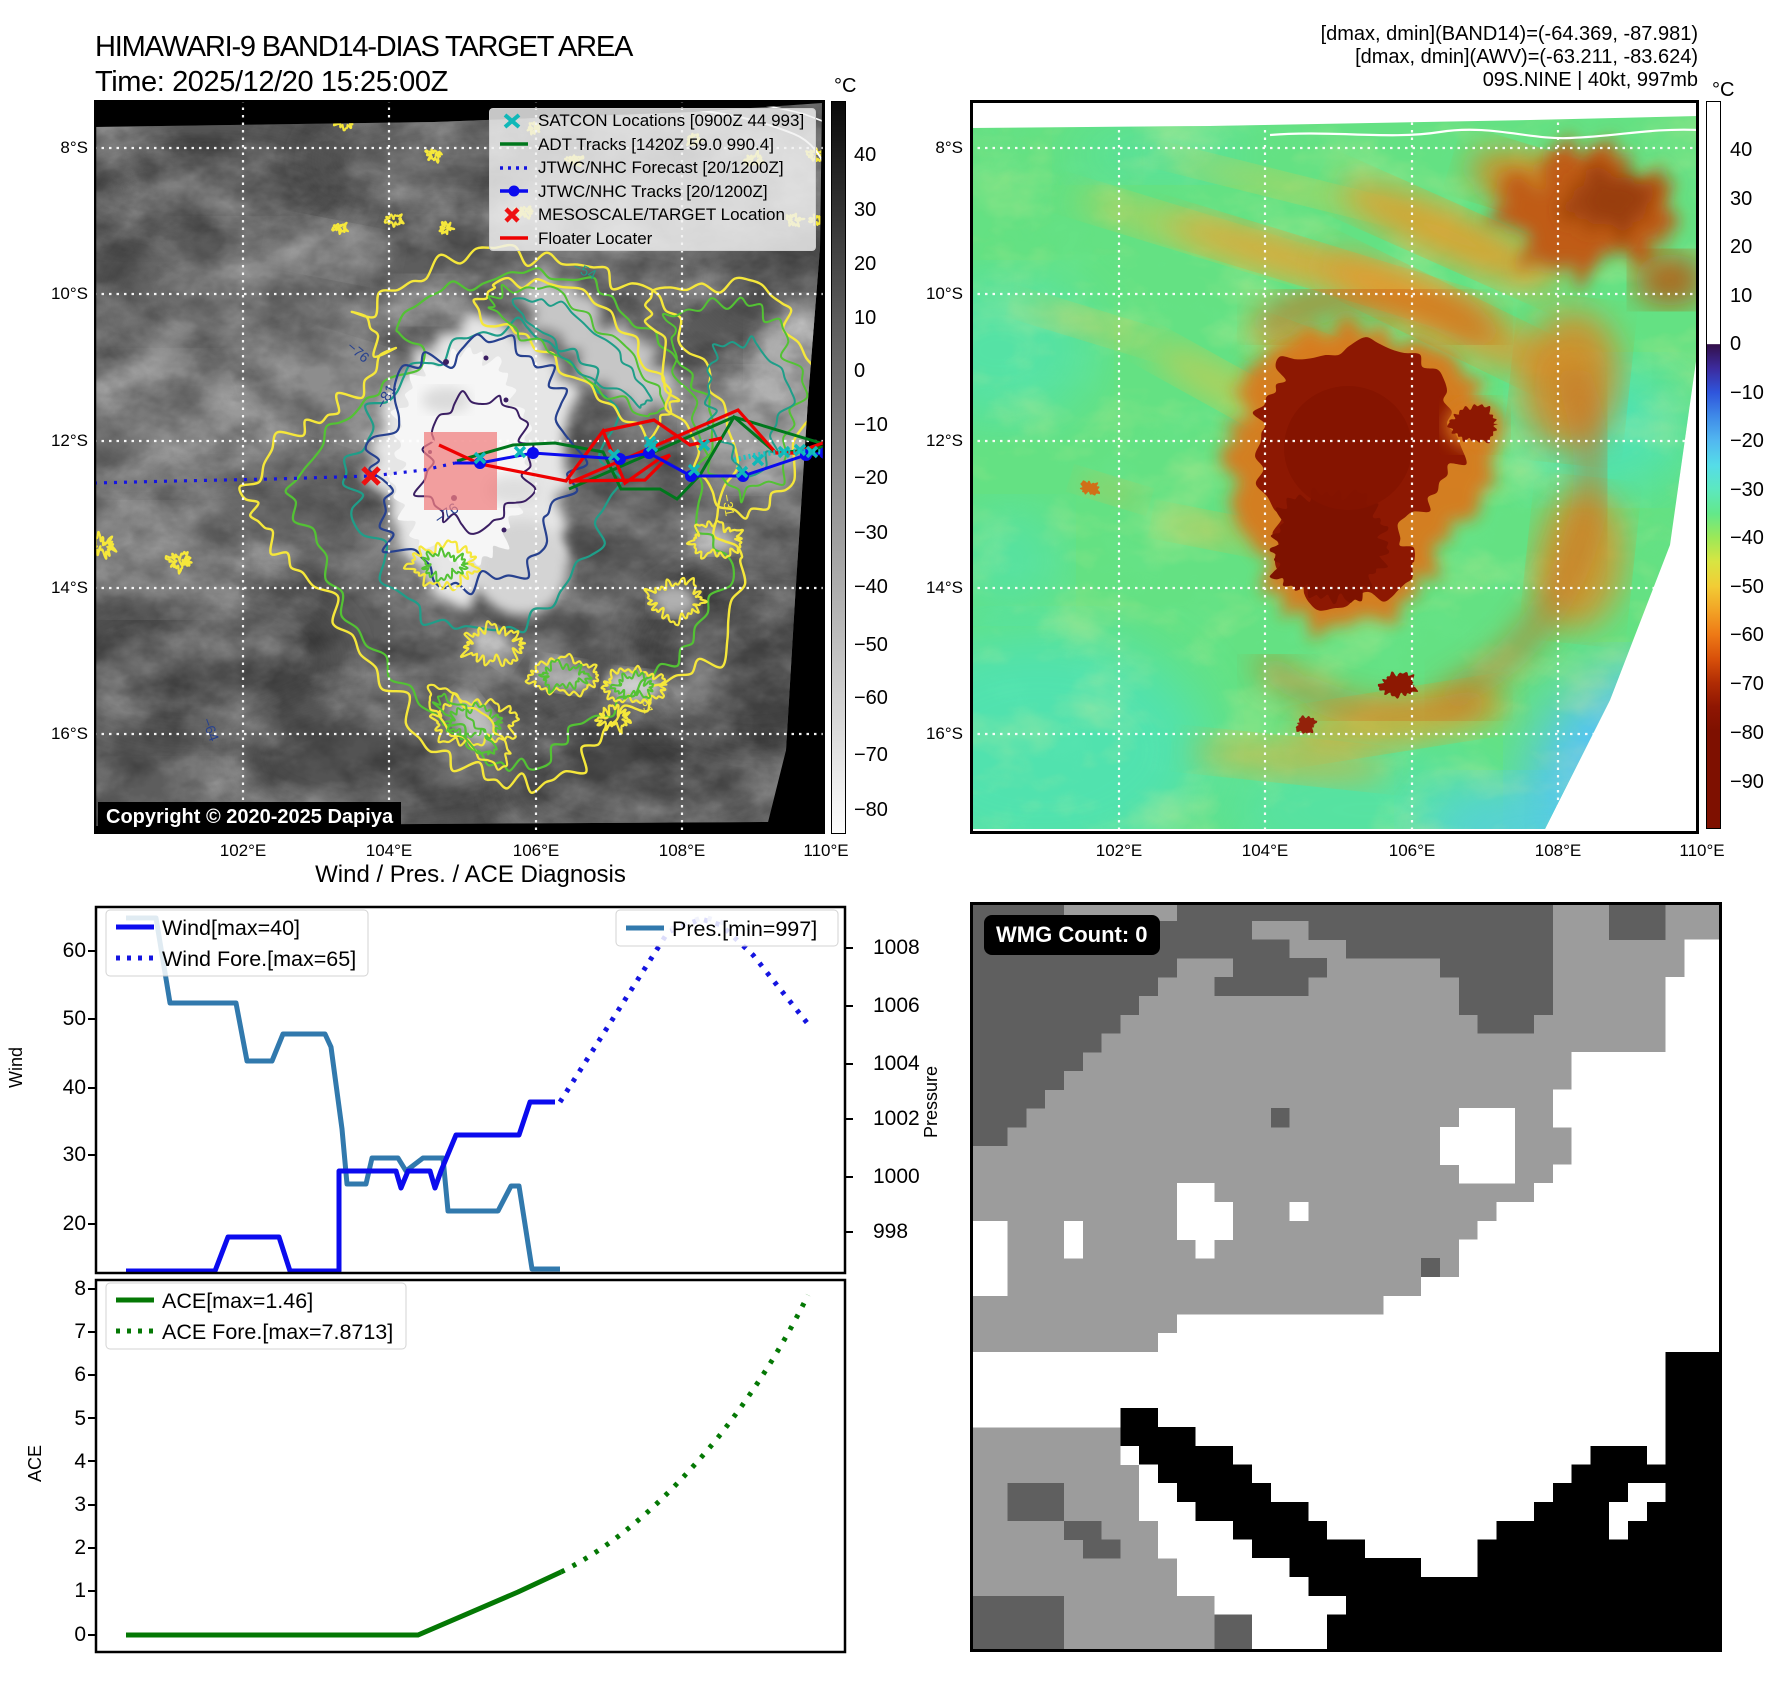  I want to click on svg-text: ACE Fore.[max=7.8713], so click(277, 1332).